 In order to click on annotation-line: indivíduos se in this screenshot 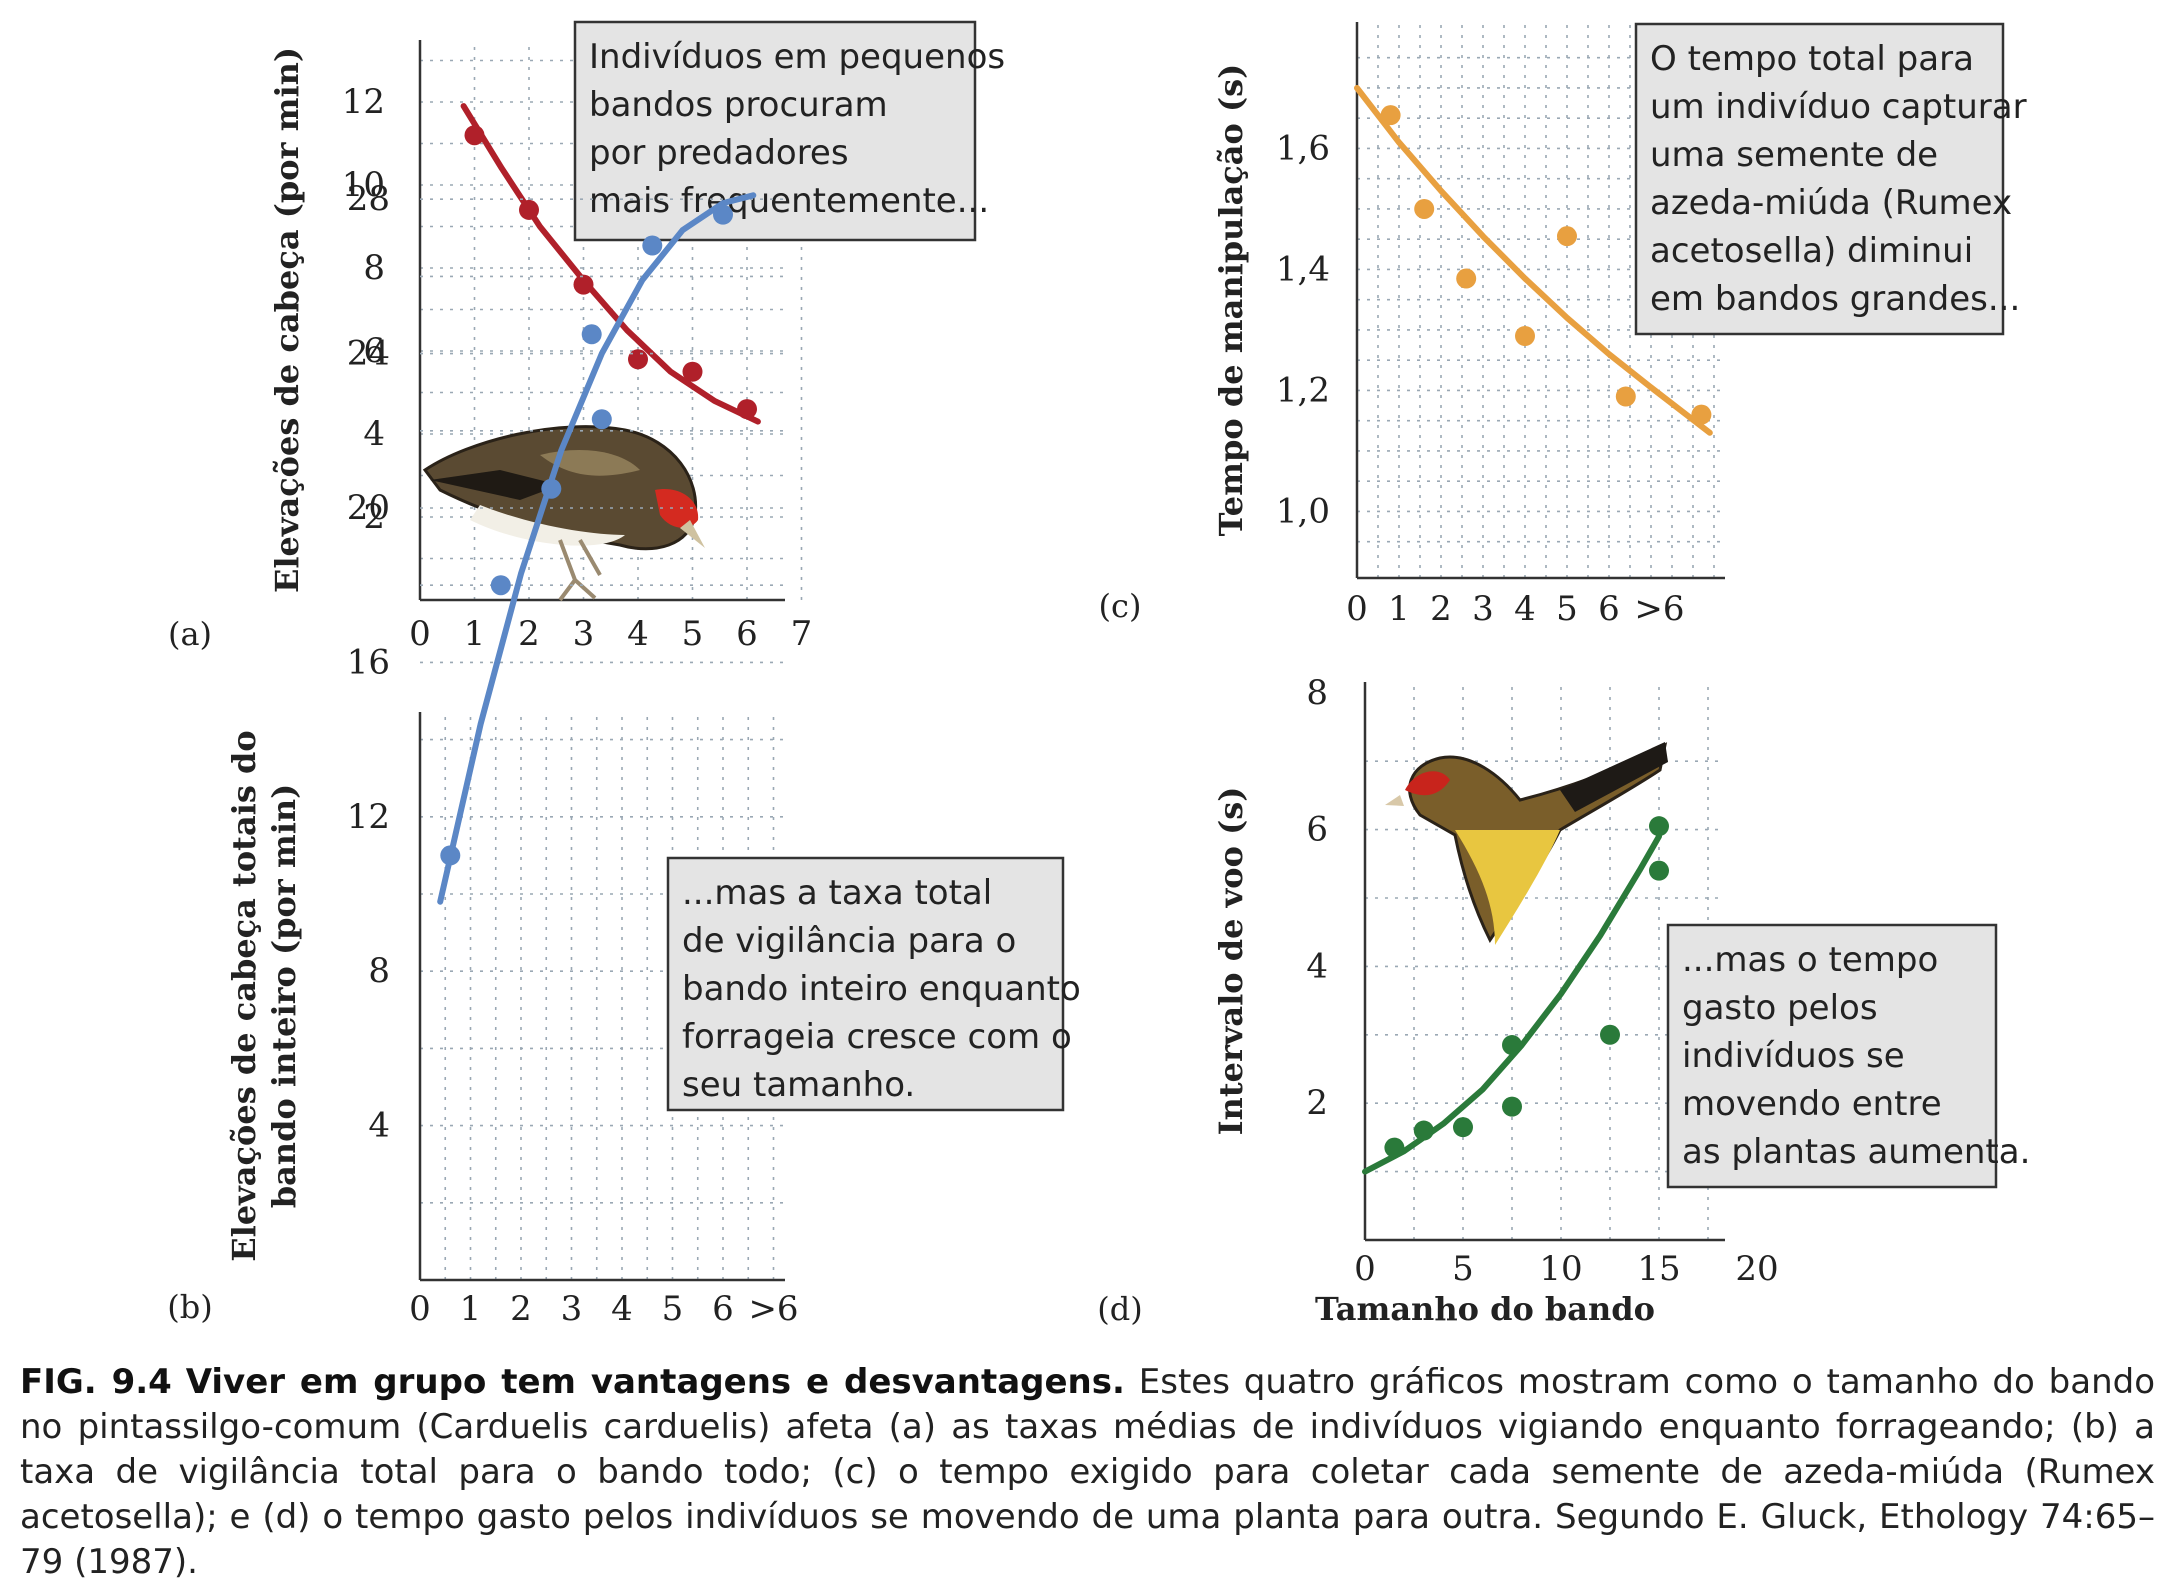, I will do `click(1793, 1056)`.